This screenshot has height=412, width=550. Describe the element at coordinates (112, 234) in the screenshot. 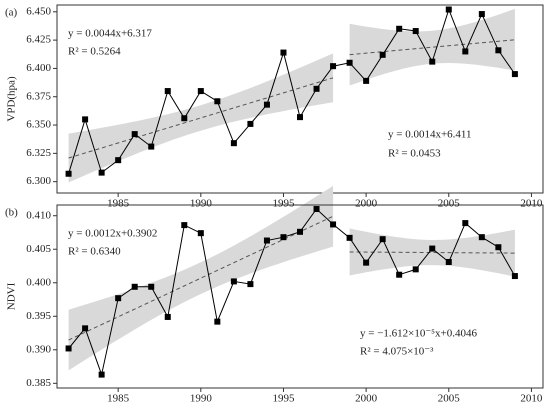

I see `equation: y = 0.0012x+0.3902` at that location.